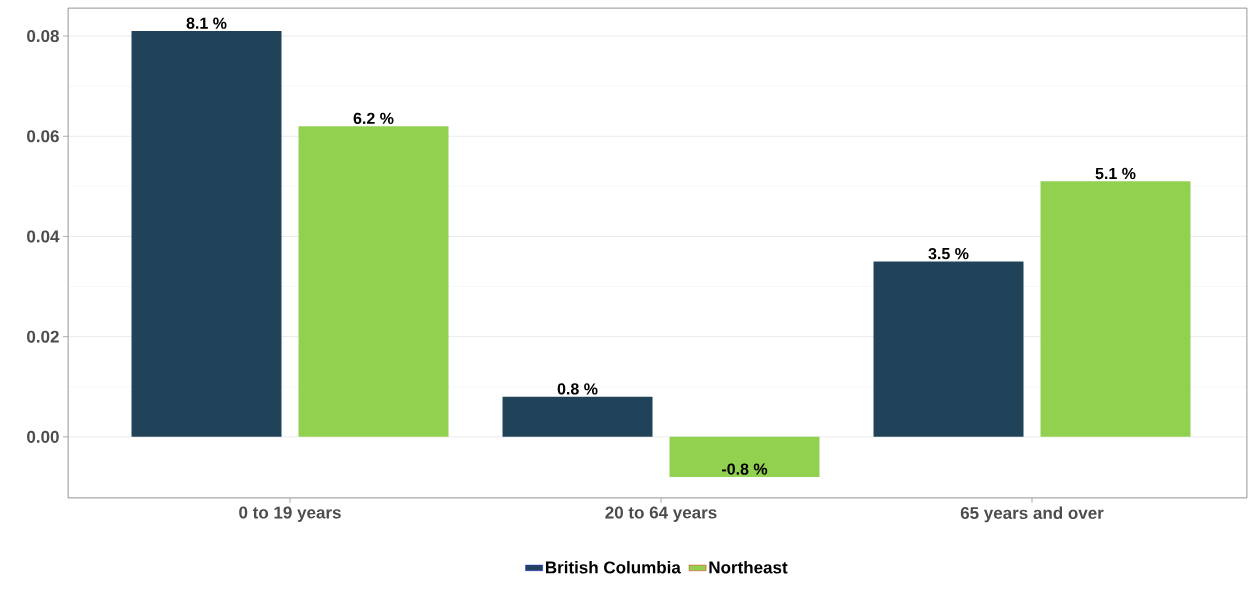 This screenshot has width=1248, height=591. What do you see at coordinates (43, 436) in the screenshot?
I see `y-tick-label: 0.00` at bounding box center [43, 436].